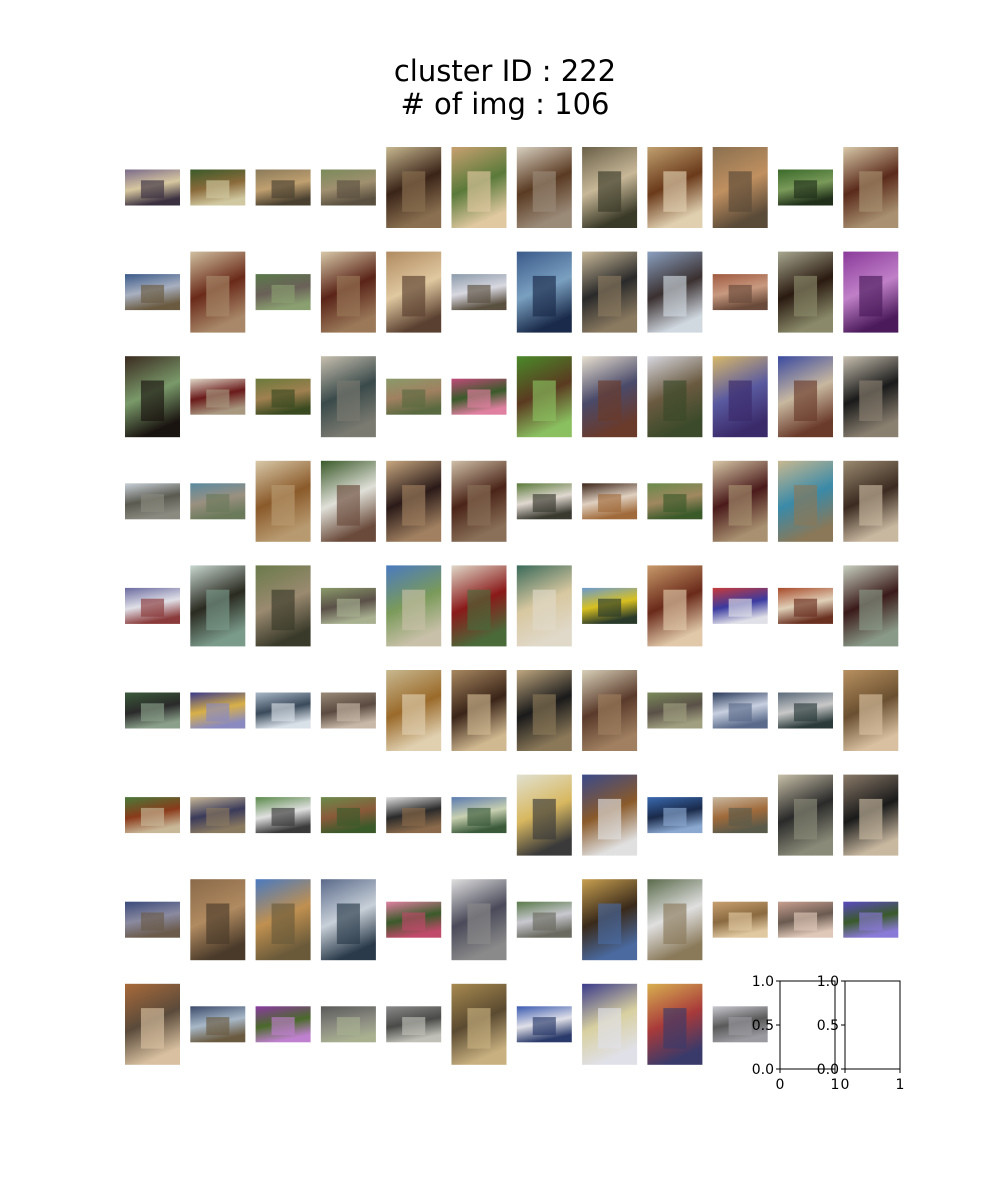 The width and height of the screenshot is (1000, 1200). I want to click on figure-title-line-1: cluster ID : 222, so click(505, 71).